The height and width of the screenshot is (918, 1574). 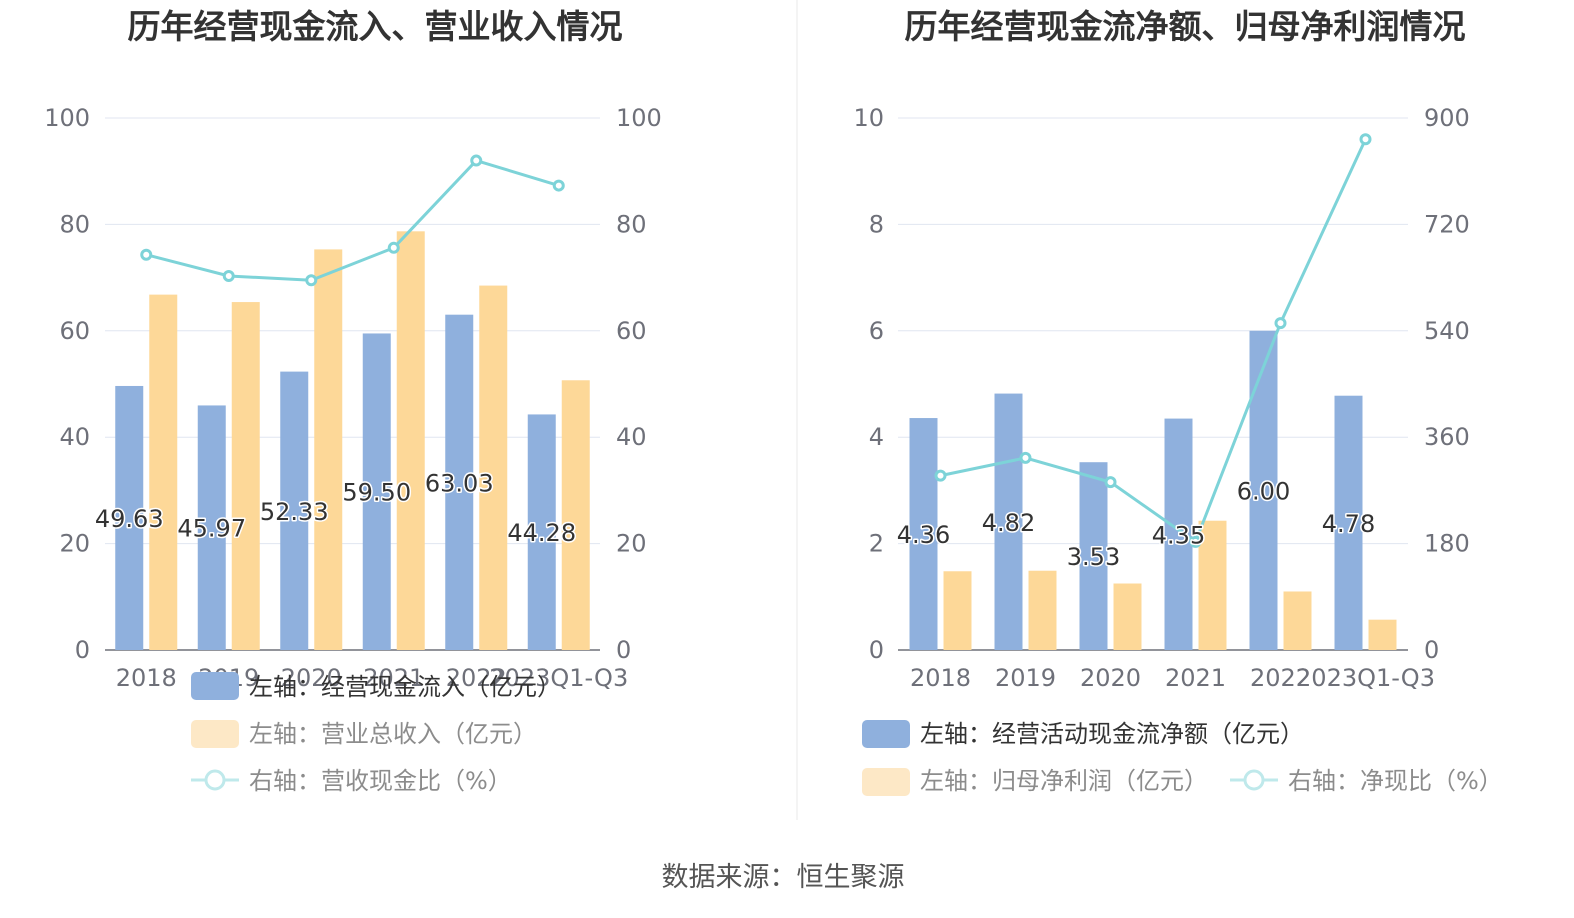 I want to click on y-tick-right: 720, so click(x=1447, y=224).